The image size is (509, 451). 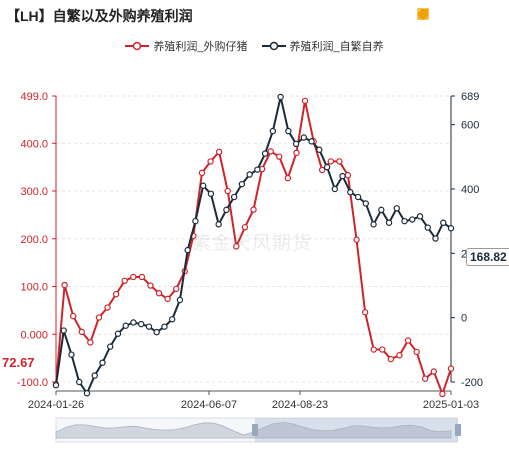 What do you see at coordinates (254, 46) in the screenshot?
I see `legend: 养殖利润_外购仔猪 养殖利润_自繁自养` at bounding box center [254, 46].